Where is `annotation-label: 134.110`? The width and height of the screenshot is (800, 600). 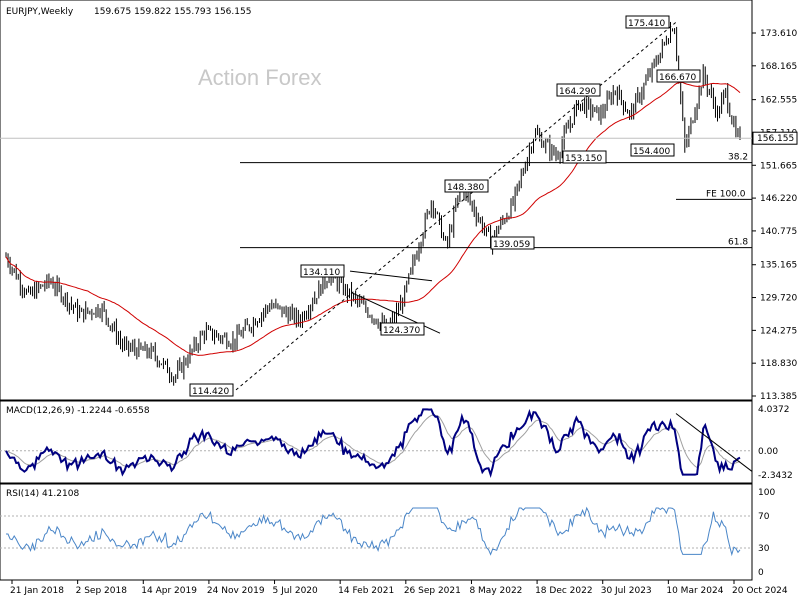
annotation-label: 134.110 is located at coordinates (321, 273).